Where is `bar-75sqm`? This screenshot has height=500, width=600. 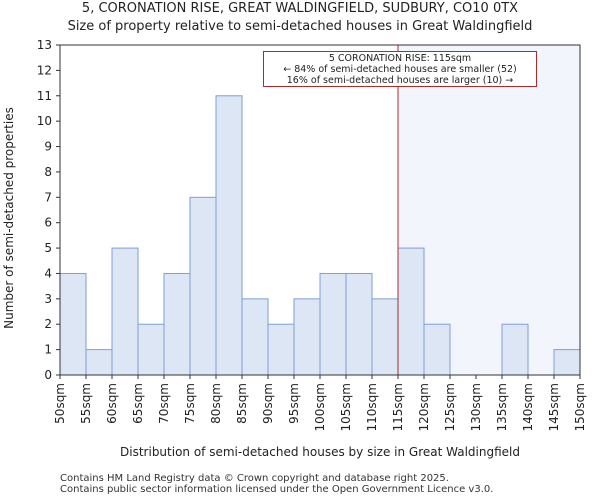 bar-75sqm is located at coordinates (203, 286).